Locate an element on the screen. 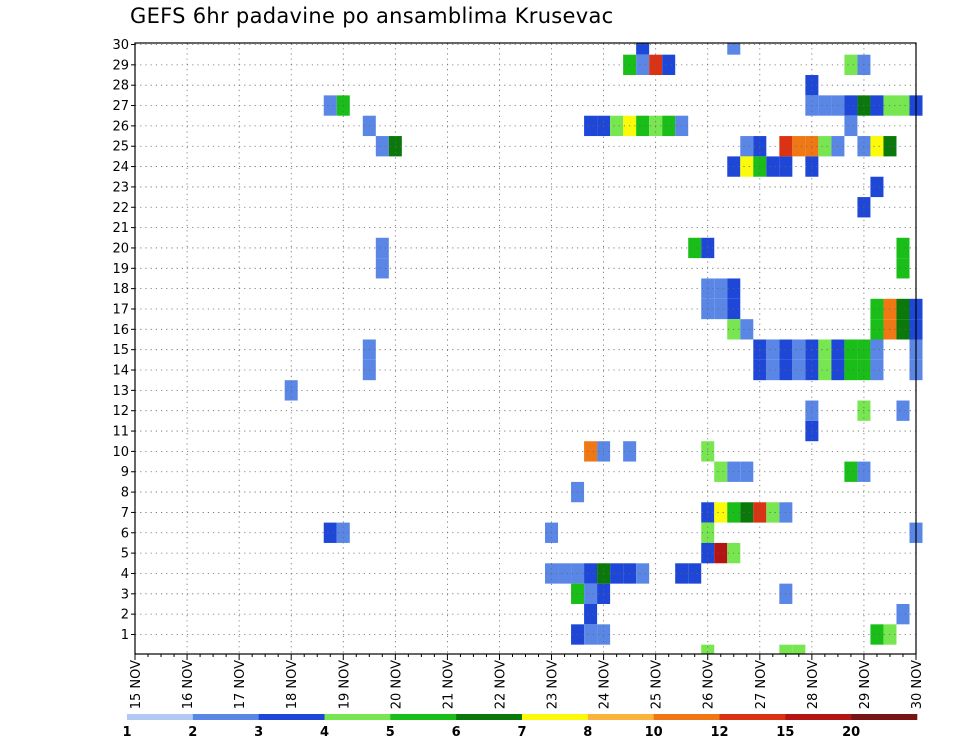  y-tick-label: 9 is located at coordinates (125, 472).